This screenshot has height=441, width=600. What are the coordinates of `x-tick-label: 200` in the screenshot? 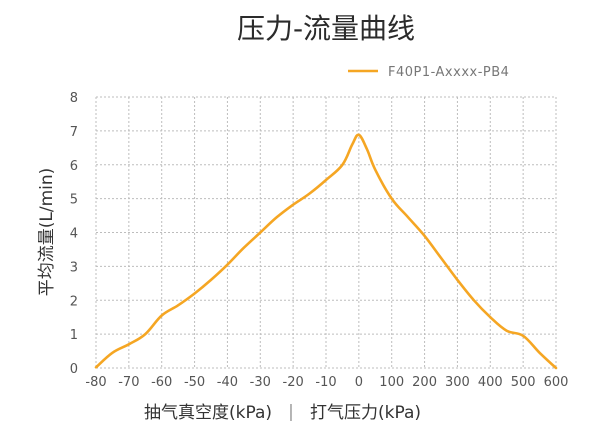 It's located at (424, 382).